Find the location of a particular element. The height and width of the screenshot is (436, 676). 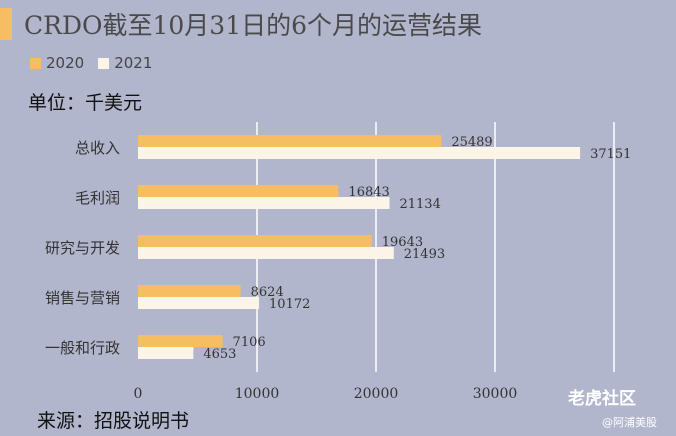

data-label-2021-1: 21134 is located at coordinates (419, 204).